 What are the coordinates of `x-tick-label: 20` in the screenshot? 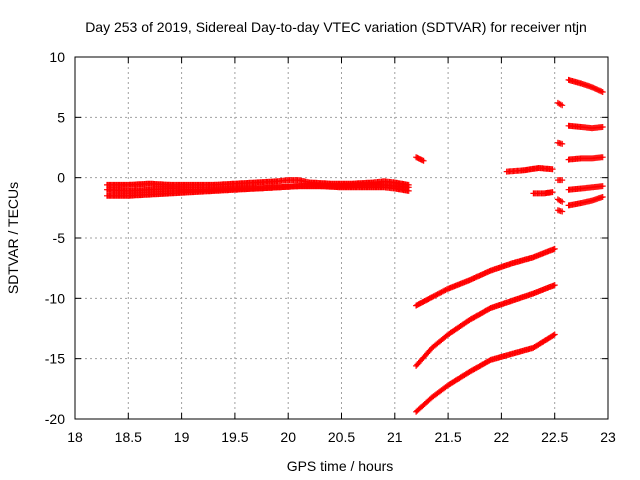 It's located at (288, 437).